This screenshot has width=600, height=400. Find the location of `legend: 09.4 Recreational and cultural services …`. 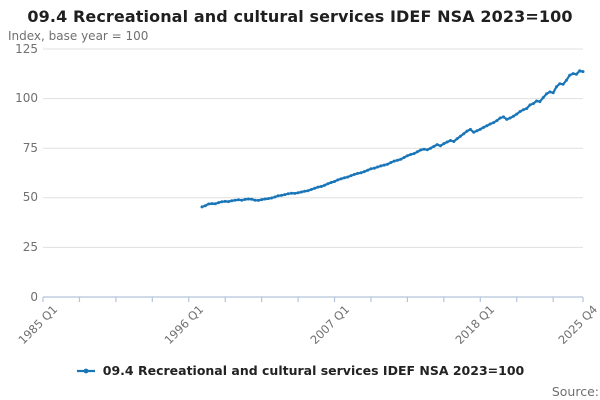

legend: 09.4 Recreational and cultural services … is located at coordinates (300, 370).